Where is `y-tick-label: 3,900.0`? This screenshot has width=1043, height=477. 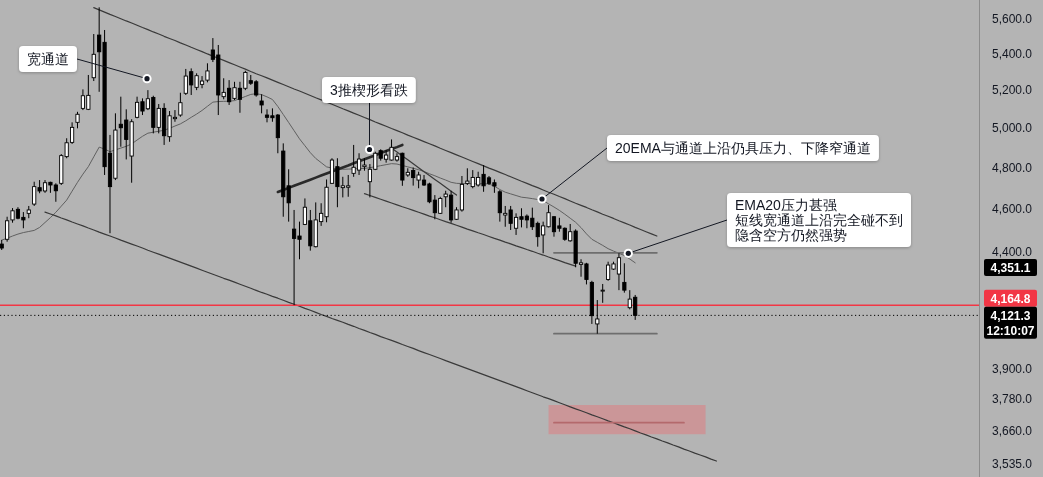 y-tick-label: 3,900.0 is located at coordinates (1012, 369).